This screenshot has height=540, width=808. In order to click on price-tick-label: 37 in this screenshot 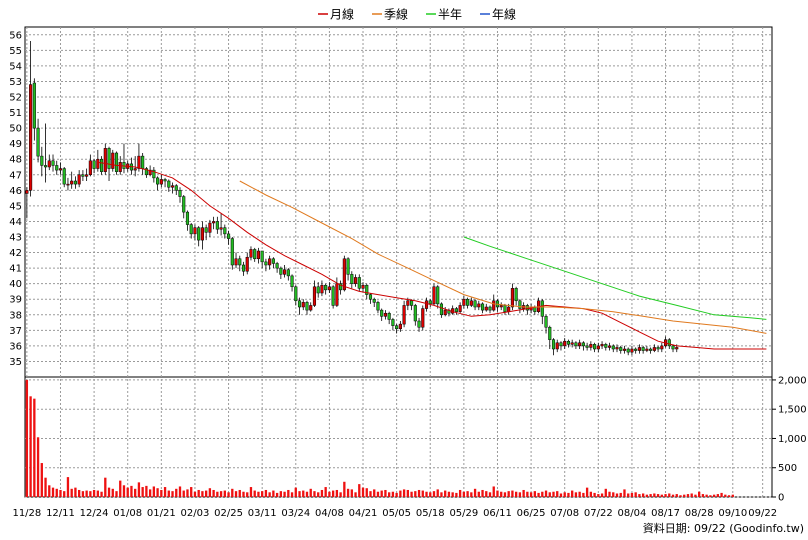, I will do `click(15, 331)`.